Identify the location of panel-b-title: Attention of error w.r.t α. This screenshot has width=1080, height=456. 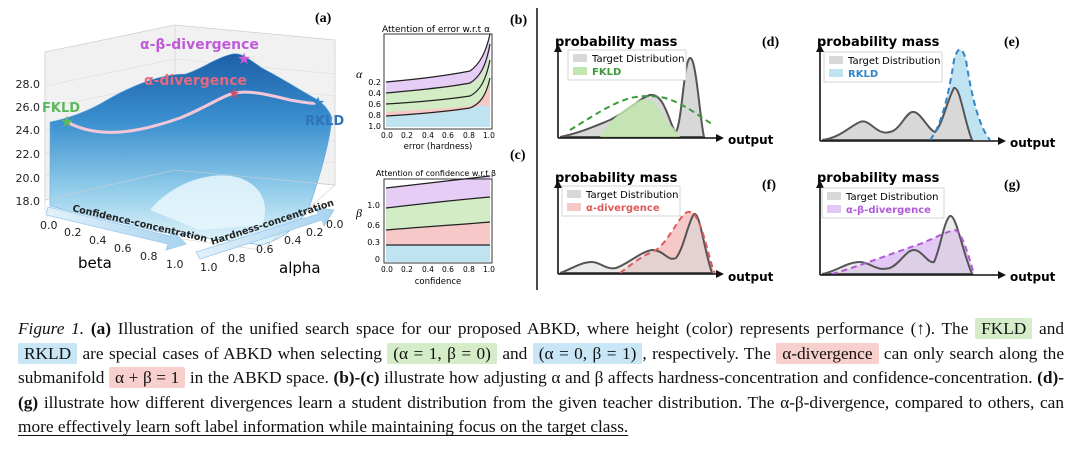
(436, 30).